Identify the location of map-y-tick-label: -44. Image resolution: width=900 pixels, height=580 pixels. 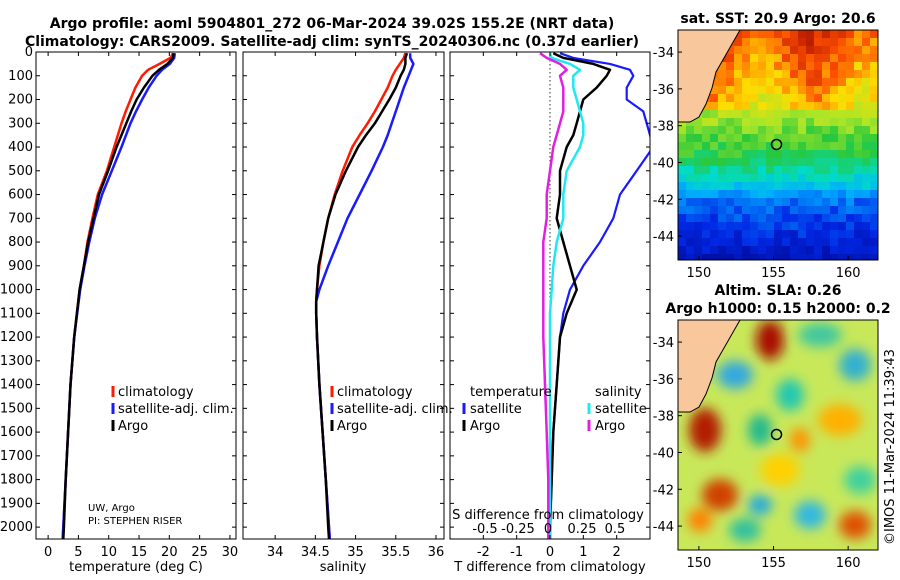
(663, 527).